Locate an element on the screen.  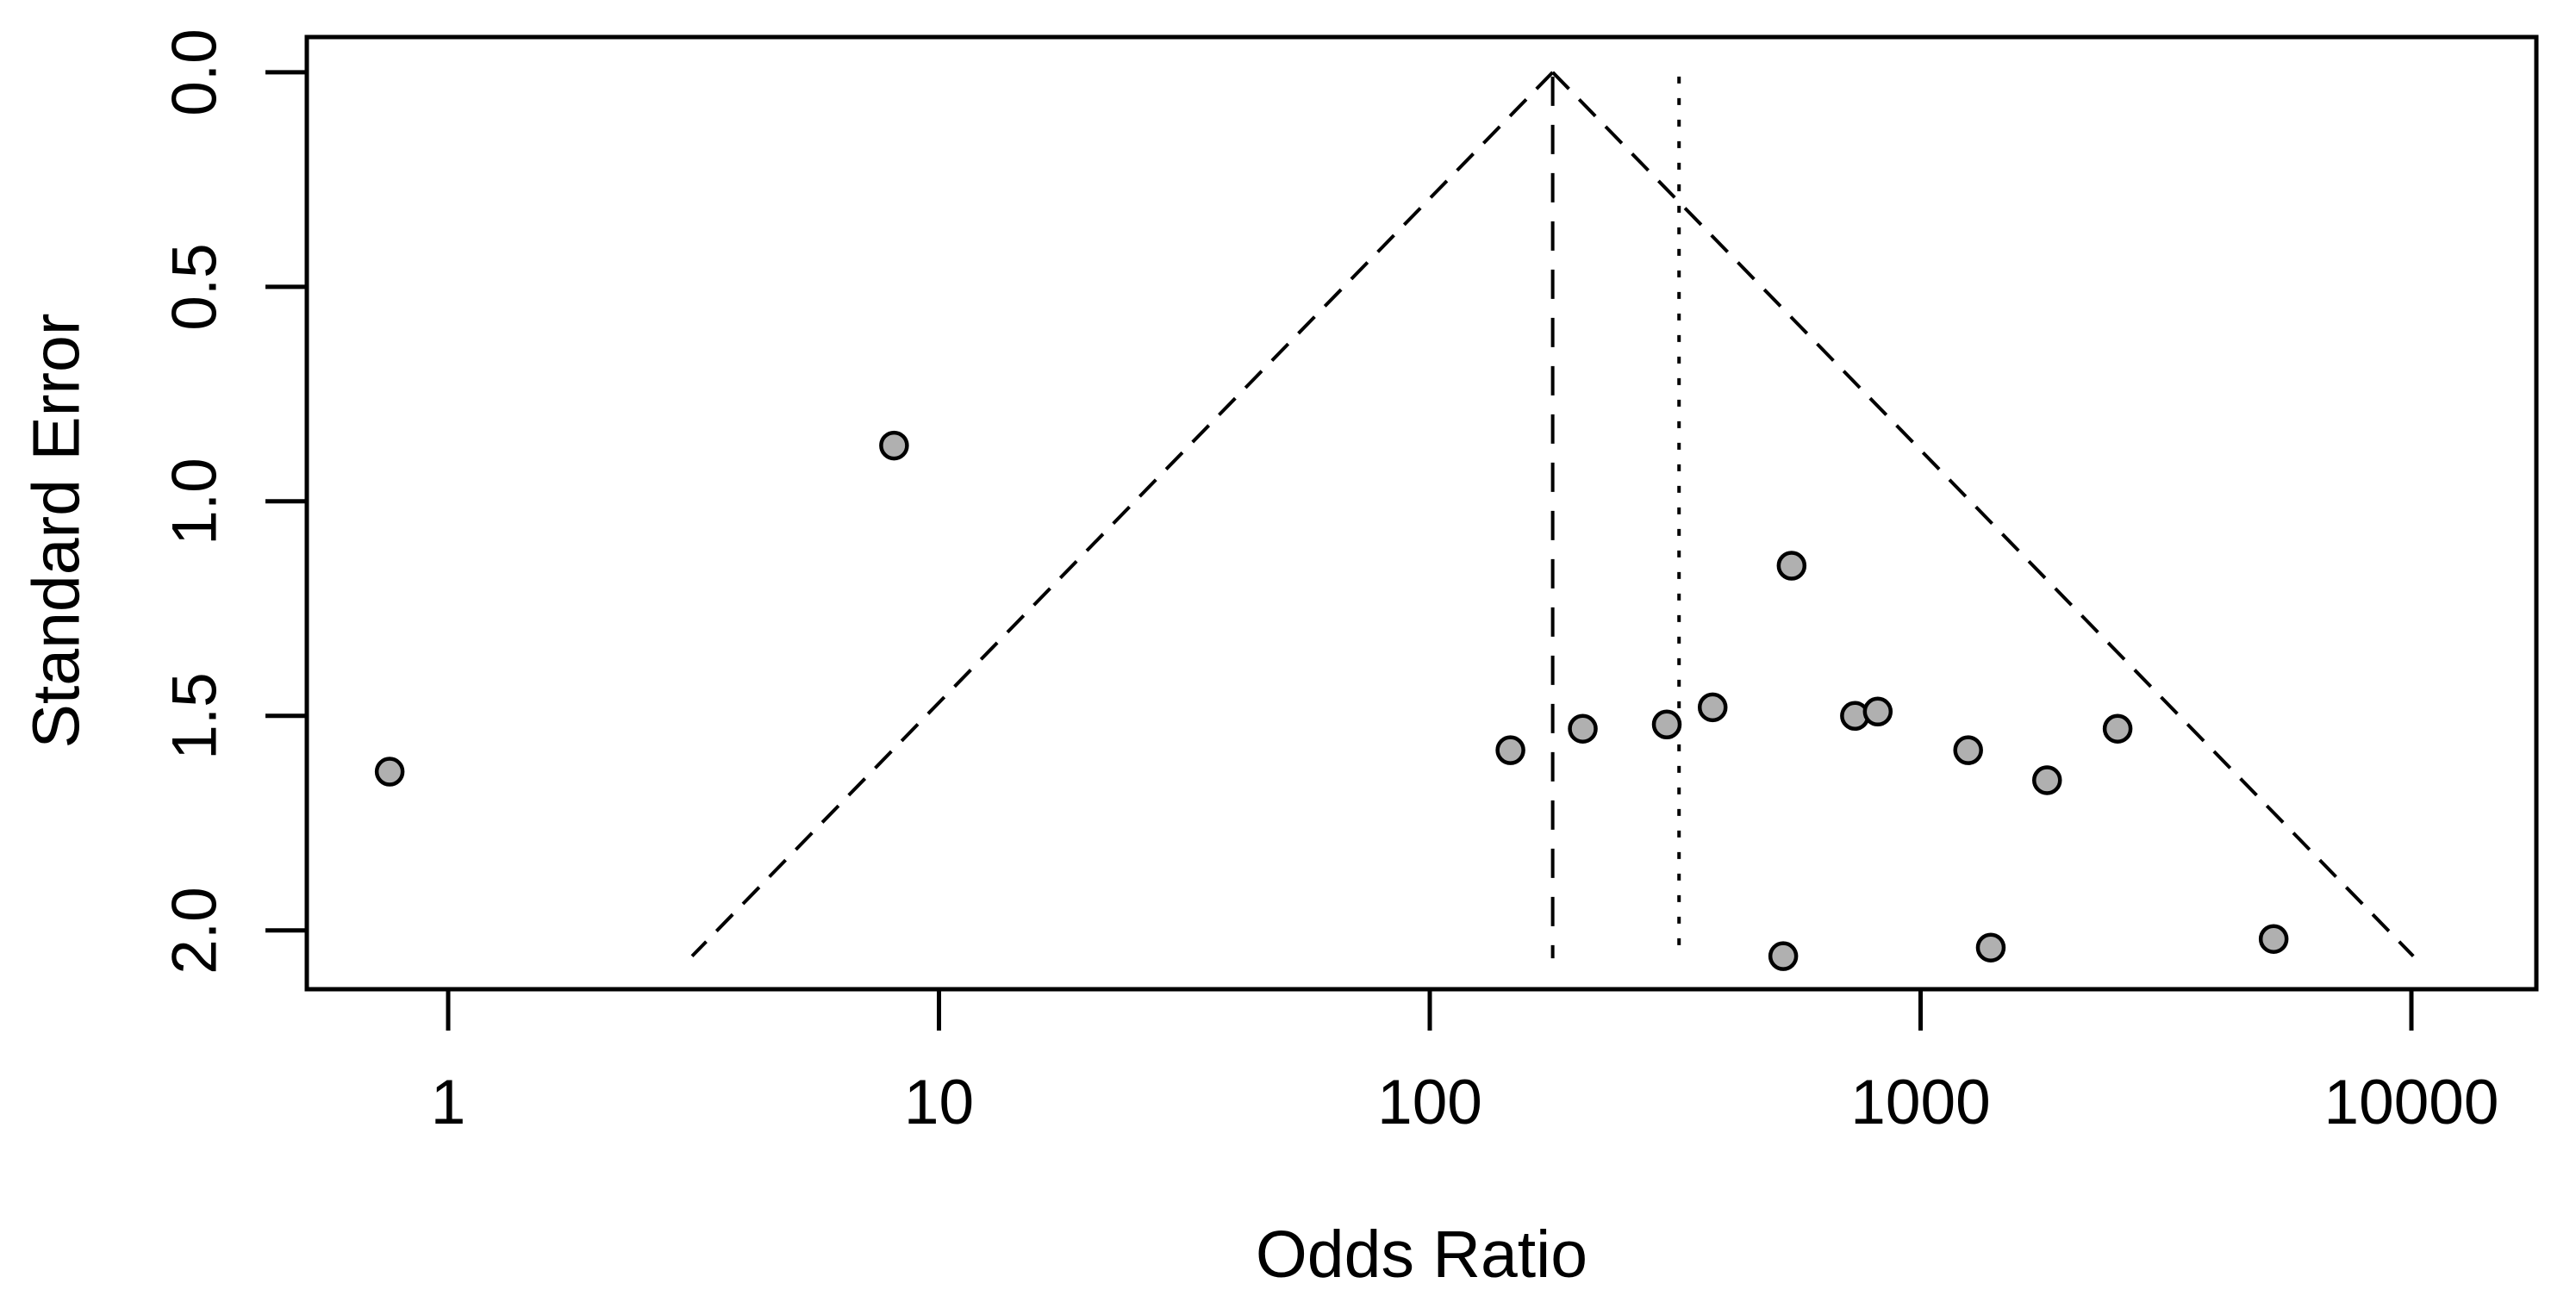
x-tick-label: 100 is located at coordinates (1429, 1102).